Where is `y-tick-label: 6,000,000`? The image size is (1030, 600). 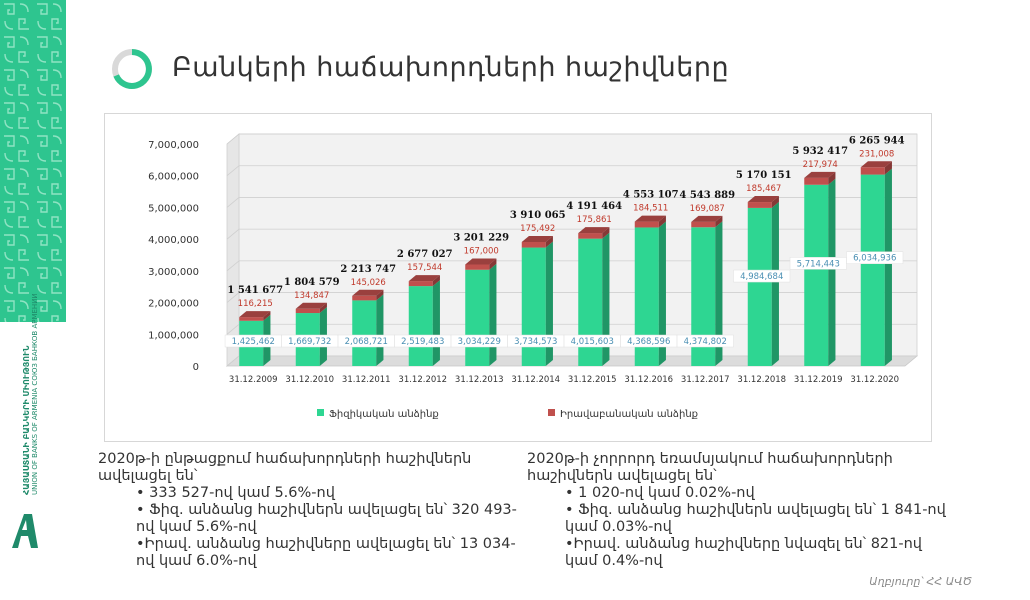
y-tick-label: 6,000,000 is located at coordinates (173, 177).